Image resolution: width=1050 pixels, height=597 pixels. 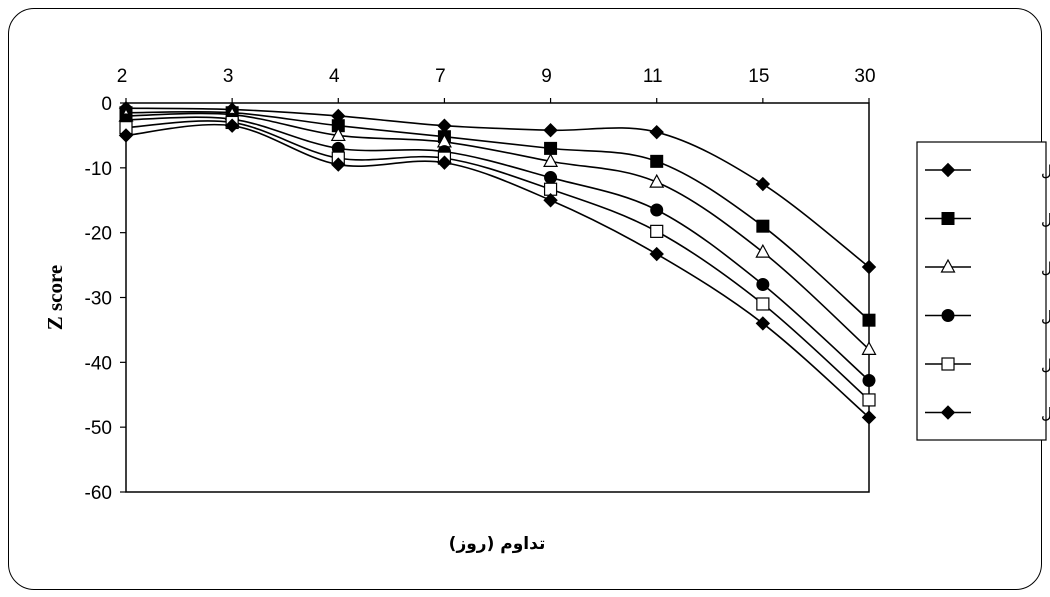 I want to click on y-tick-label: -60, so click(x=98, y=493).